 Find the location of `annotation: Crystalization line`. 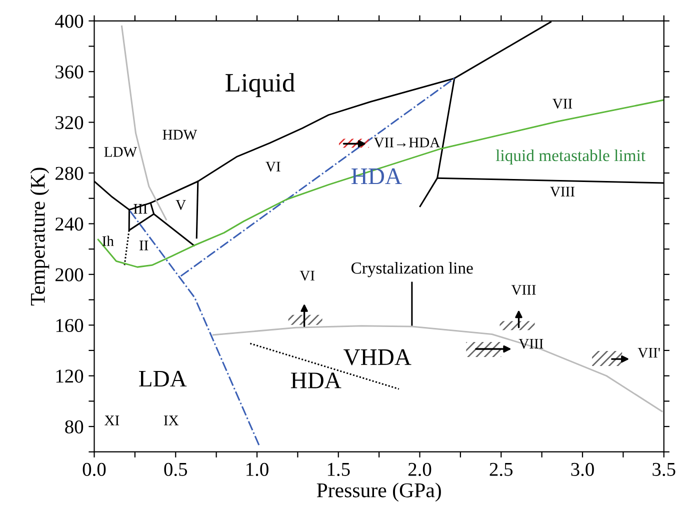

annotation: Crystalization line is located at coordinates (412, 270).